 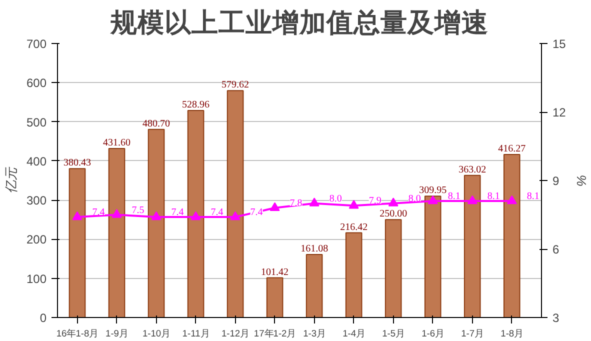 I want to click on x-tick-label: 1-12月, so click(x=235, y=333).